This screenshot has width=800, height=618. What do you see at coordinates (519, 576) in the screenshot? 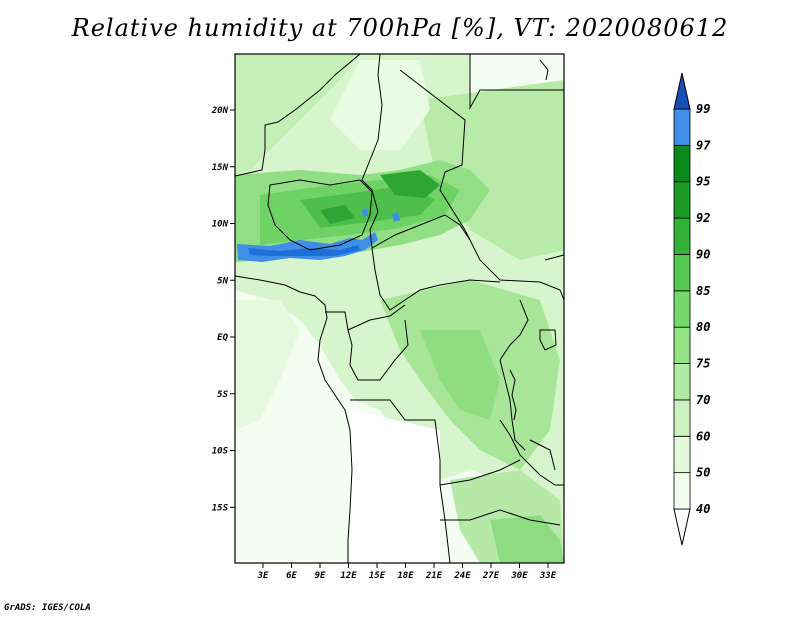
I see `lon-tick-label: 30E` at bounding box center [519, 576].